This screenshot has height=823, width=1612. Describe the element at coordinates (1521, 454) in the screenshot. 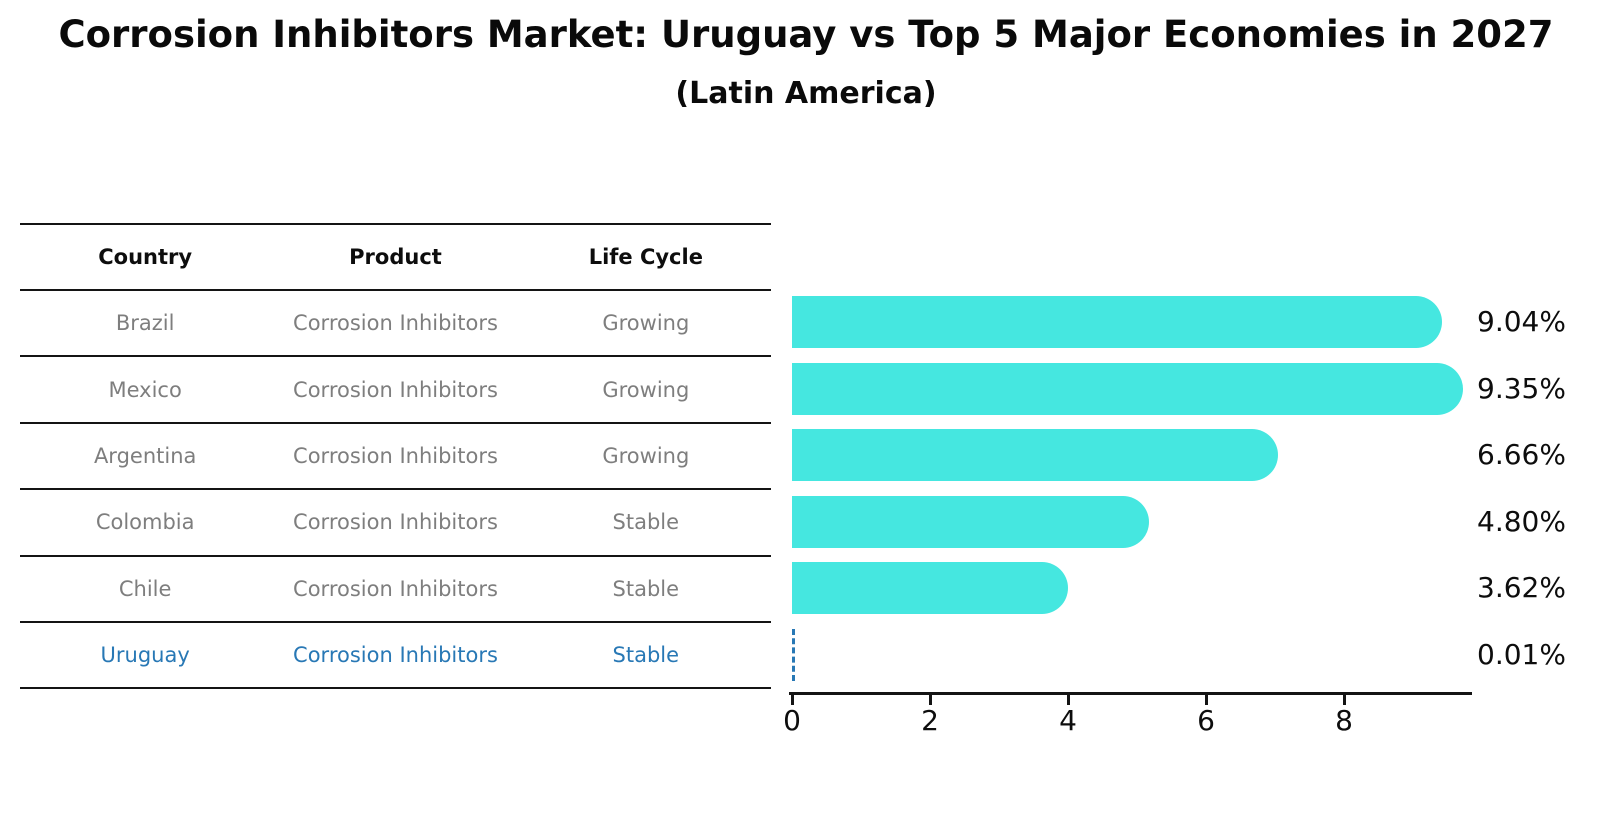

I see `bar-value-label: 6.66%` at that location.